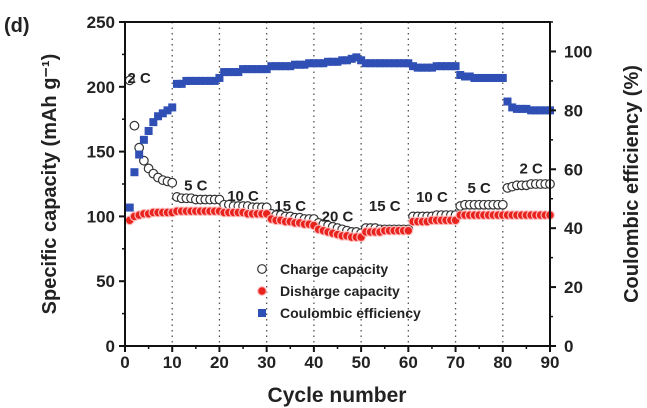  What do you see at coordinates (219, 362) in the screenshot?
I see `x-tick-label: 20` at bounding box center [219, 362].